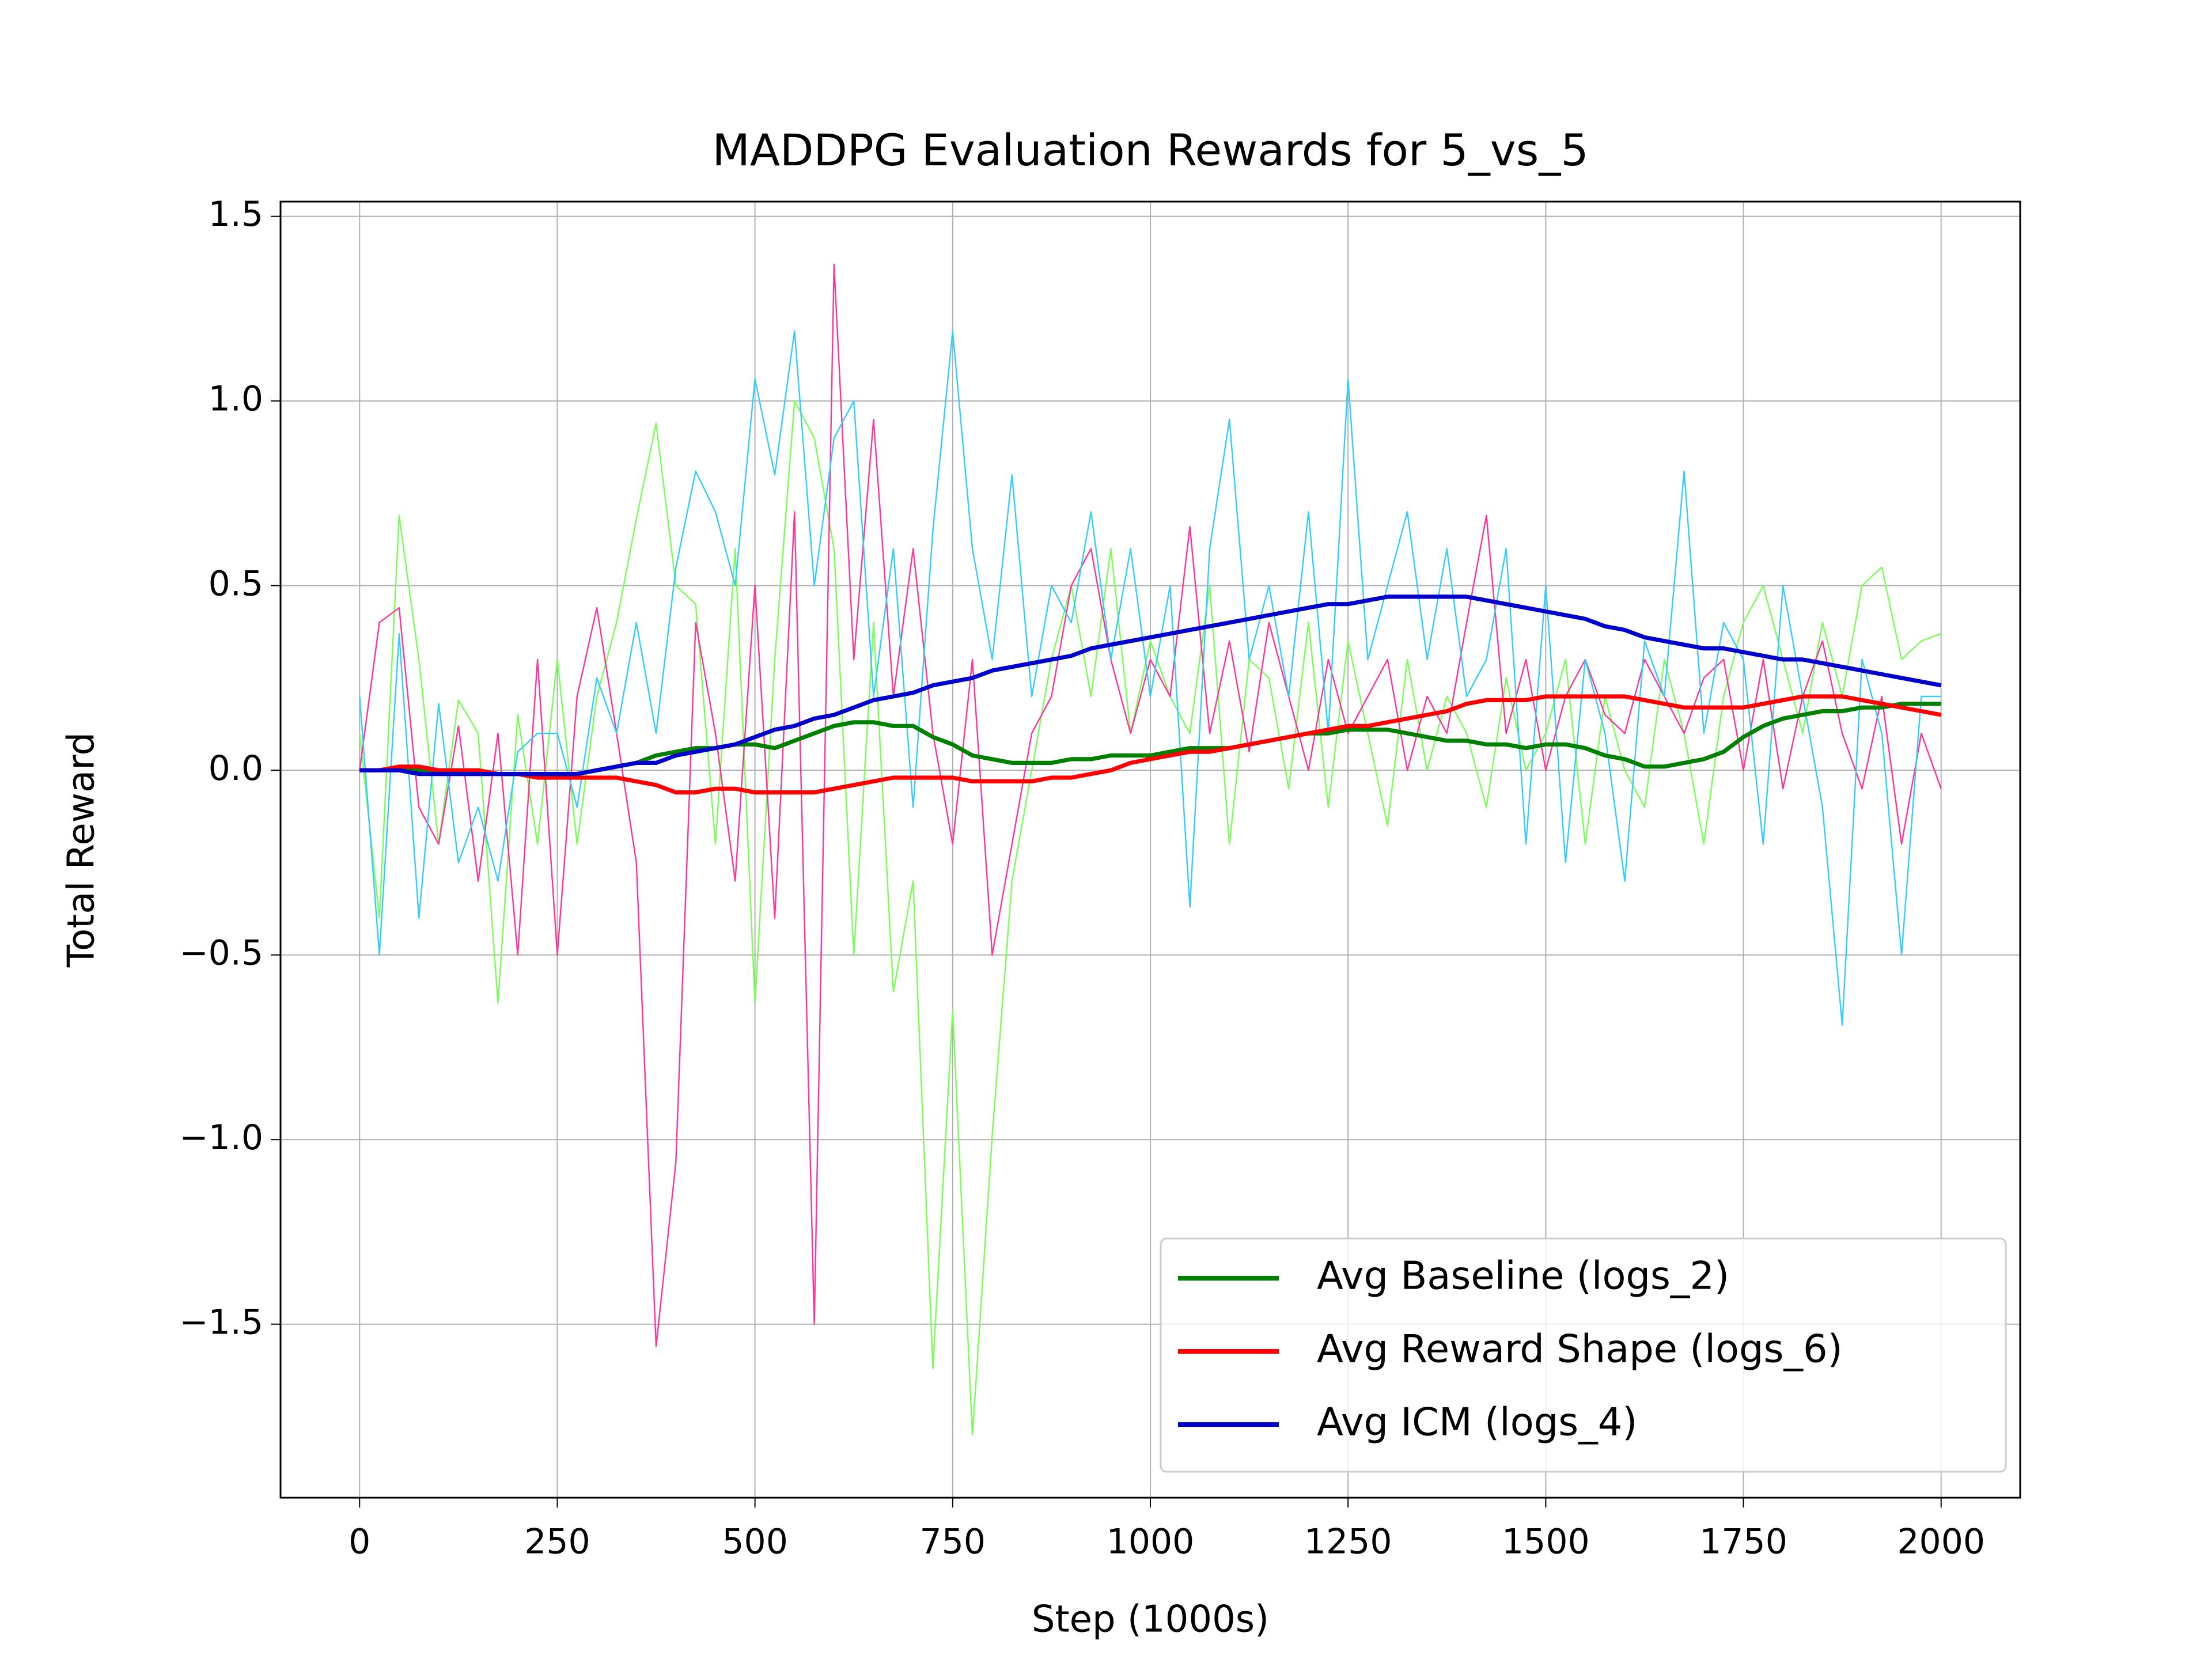 This screenshot has width=2212, height=1659. What do you see at coordinates (236, 583) in the screenshot?
I see `y-tick-label: 0.5` at bounding box center [236, 583].